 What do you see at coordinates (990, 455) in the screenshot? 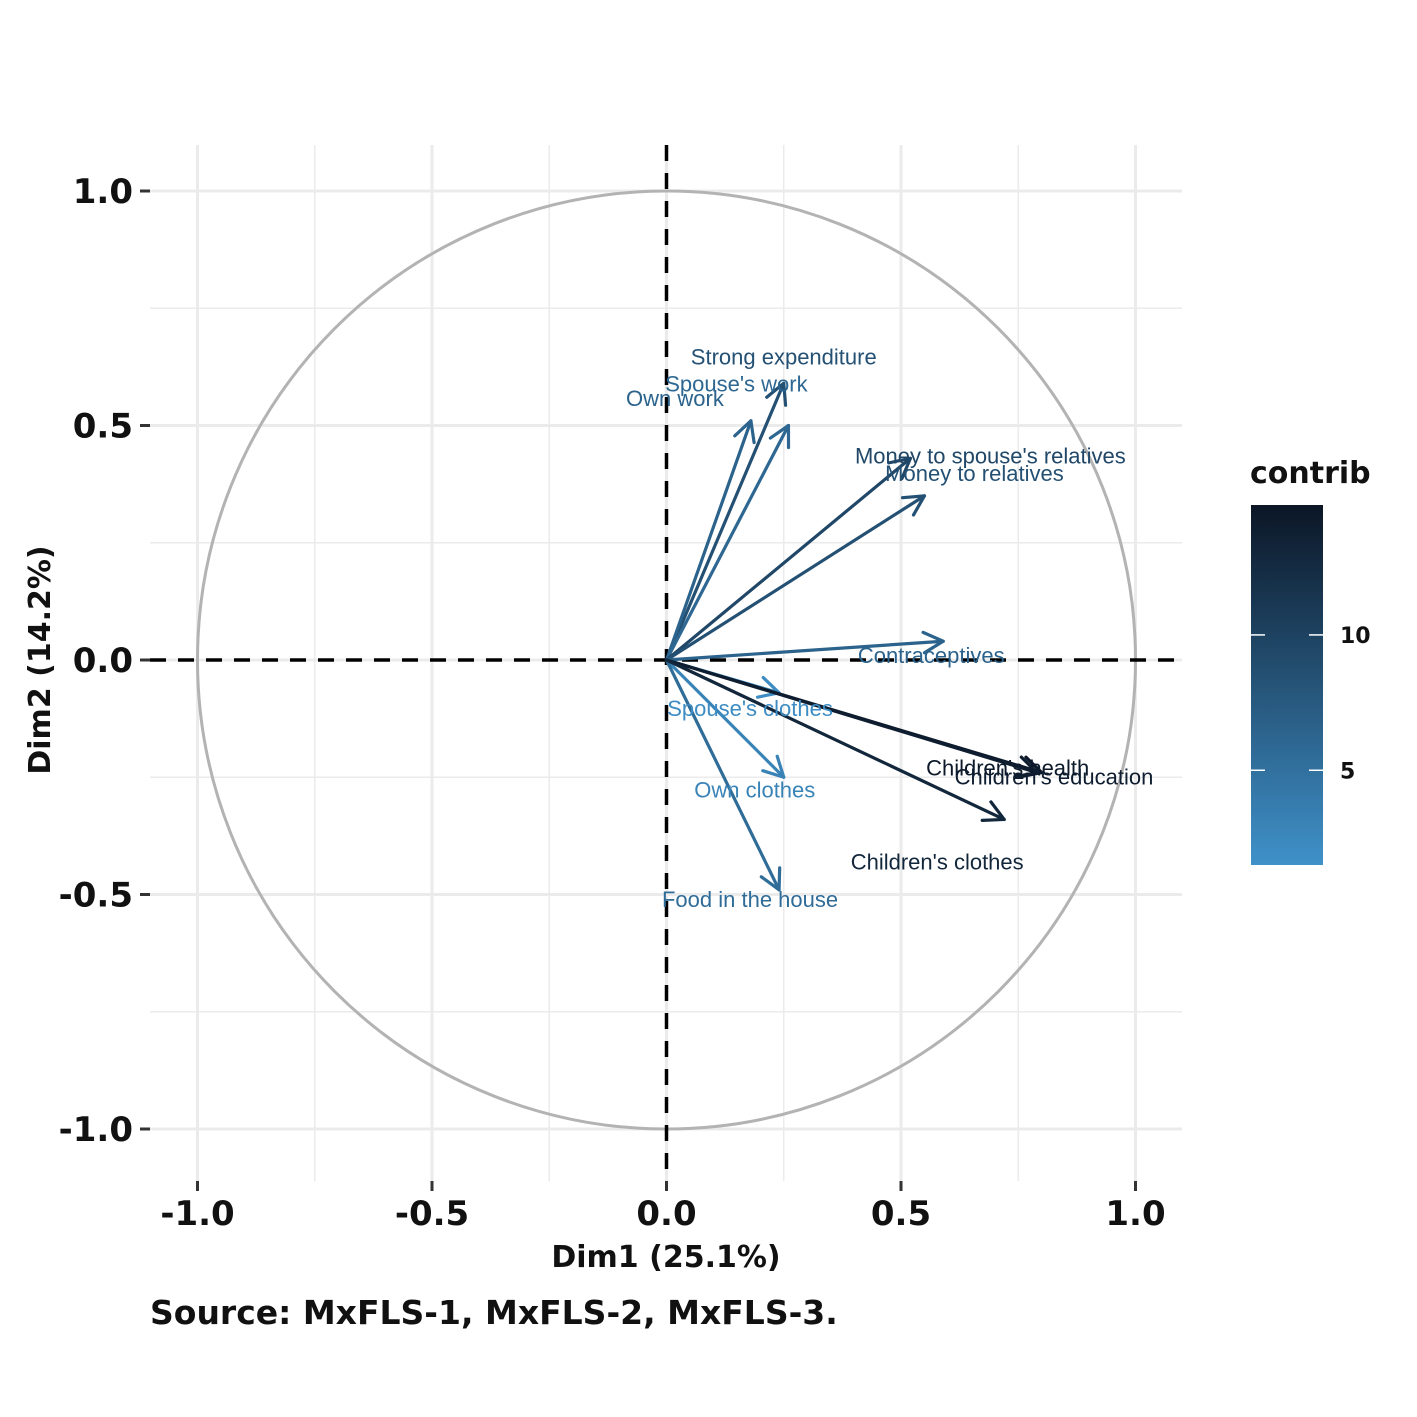
I see `variable-label: Money to spouse's relatives` at bounding box center [990, 455].